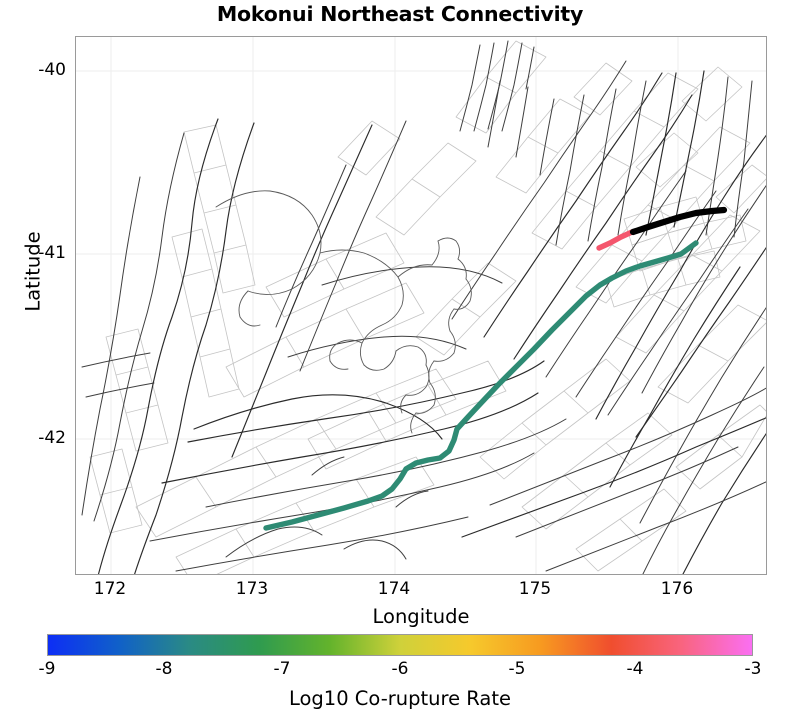 The width and height of the screenshot is (800, 723). Describe the element at coordinates (400, 698) in the screenshot. I see `colorbar-label: Log10 Co-rupture Rate` at that location.